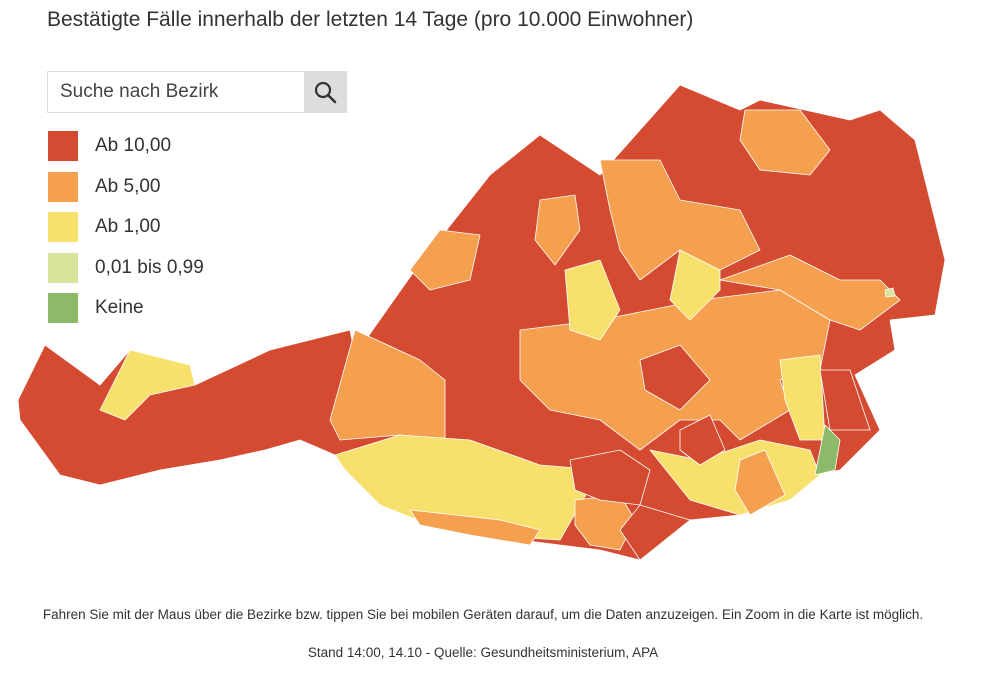  I want to click on search-box: Suche nach Bezirk, so click(197, 92).